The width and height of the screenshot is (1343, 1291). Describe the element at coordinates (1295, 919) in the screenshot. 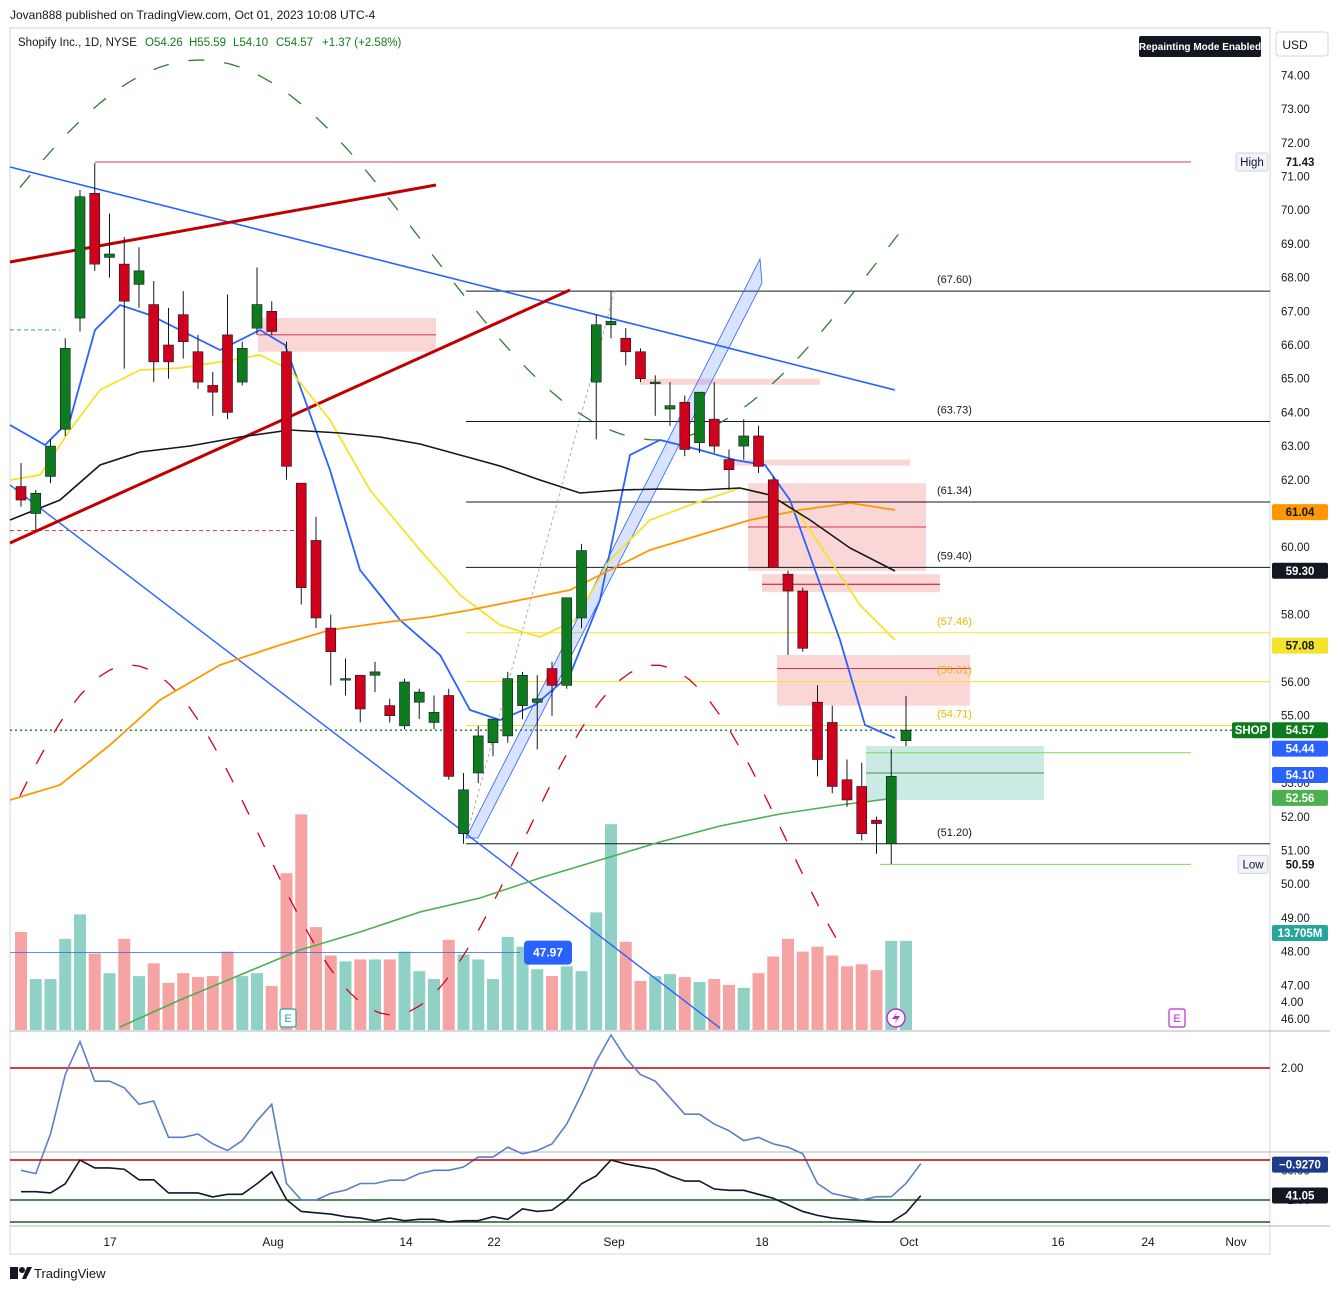

I see `price-tick: 49.00` at that location.